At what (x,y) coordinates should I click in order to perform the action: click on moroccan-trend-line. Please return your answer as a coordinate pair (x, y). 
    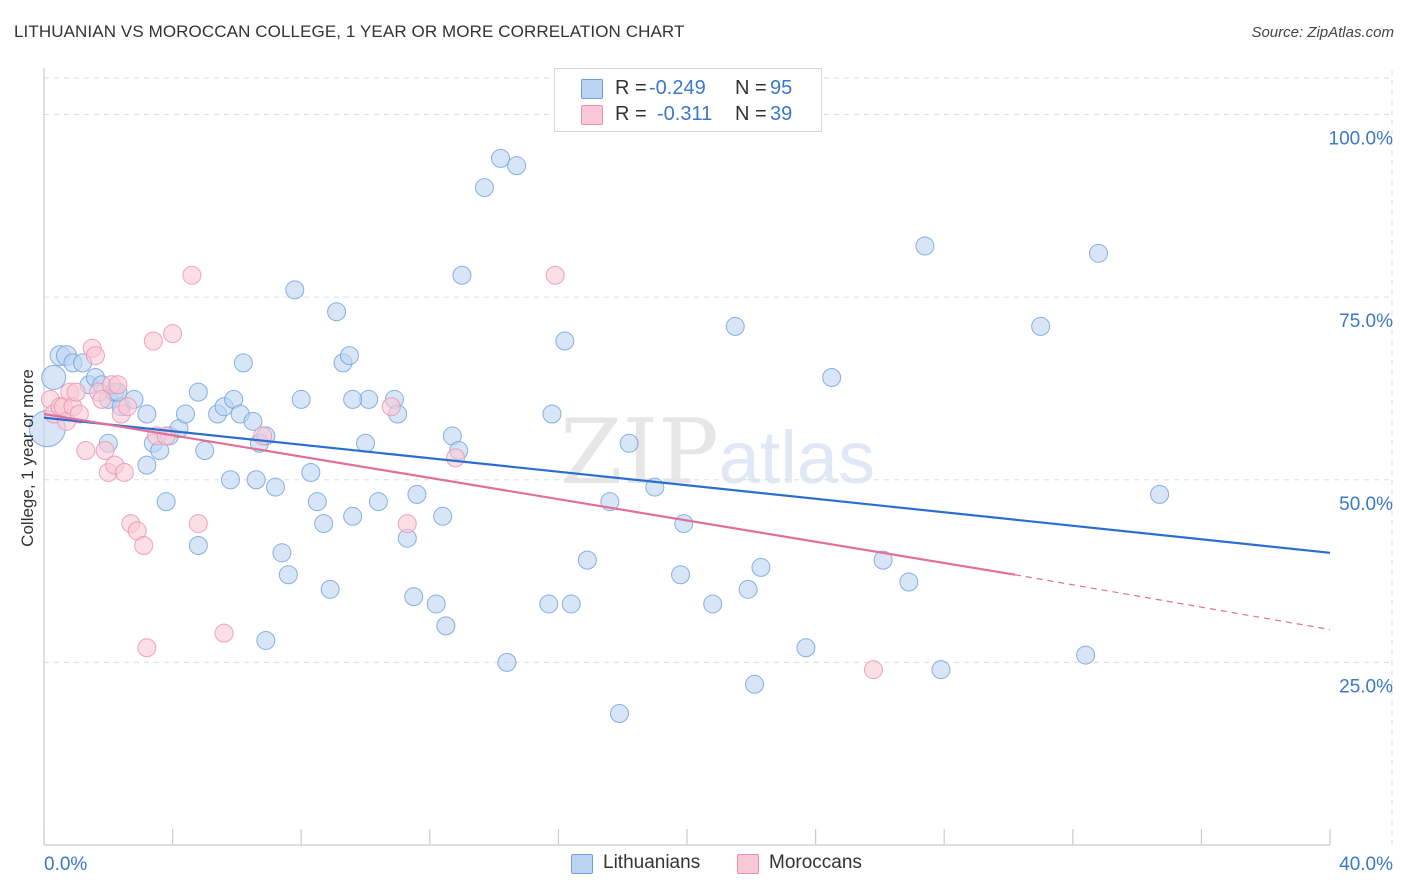
    Looking at the image, I should click on (529, 494).